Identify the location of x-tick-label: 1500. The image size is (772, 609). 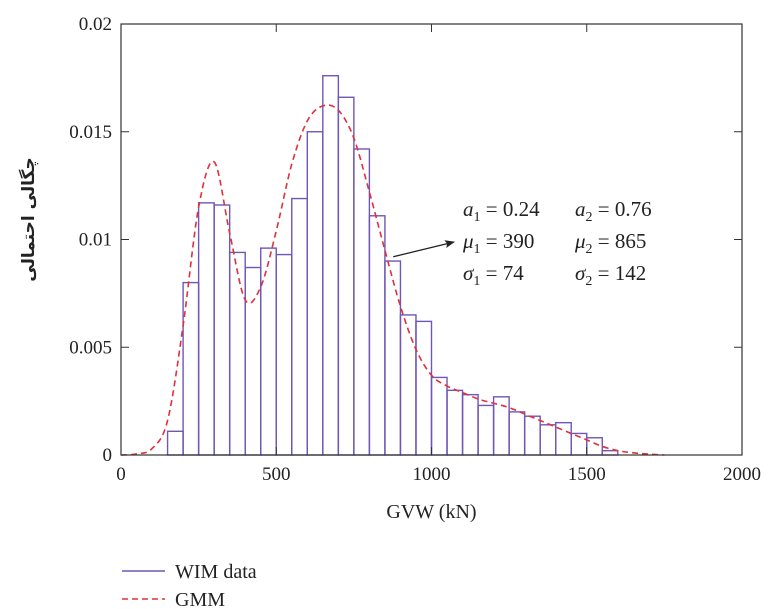
(587, 474).